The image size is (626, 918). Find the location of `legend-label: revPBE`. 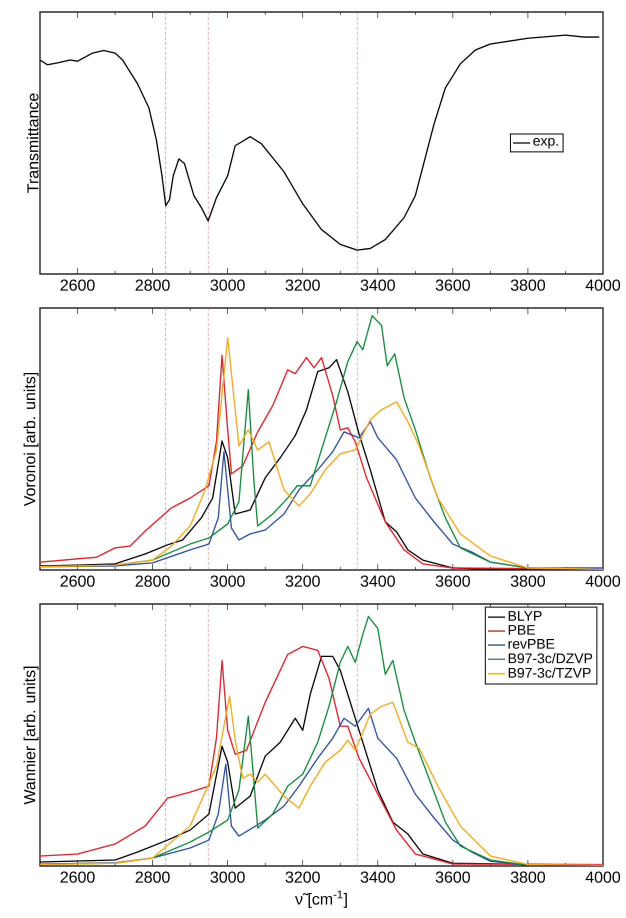

legend-label: revPBE is located at coordinates (531, 644).